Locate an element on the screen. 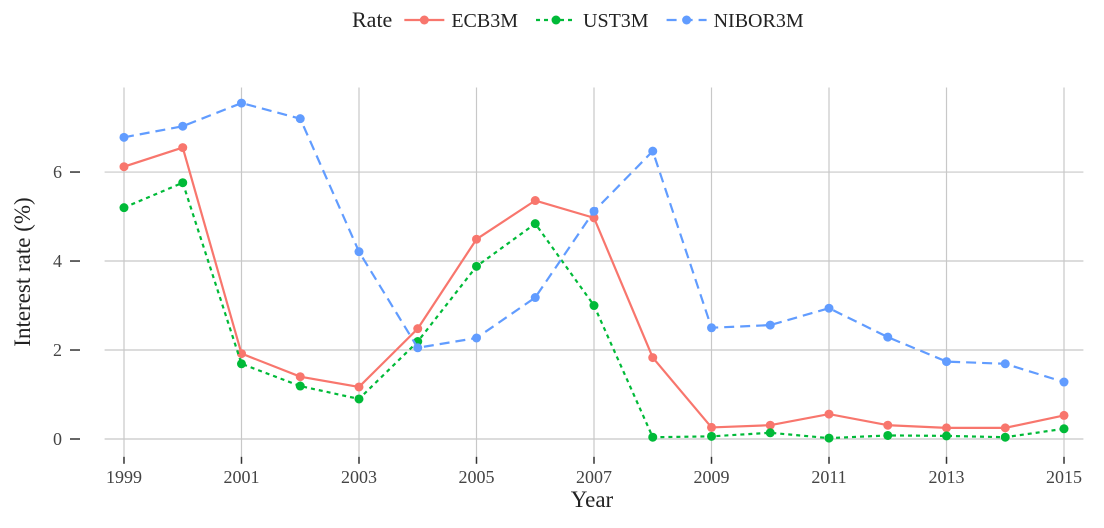 This screenshot has height=528, width=1104. x-tick-label: 2005 is located at coordinates (476, 477).